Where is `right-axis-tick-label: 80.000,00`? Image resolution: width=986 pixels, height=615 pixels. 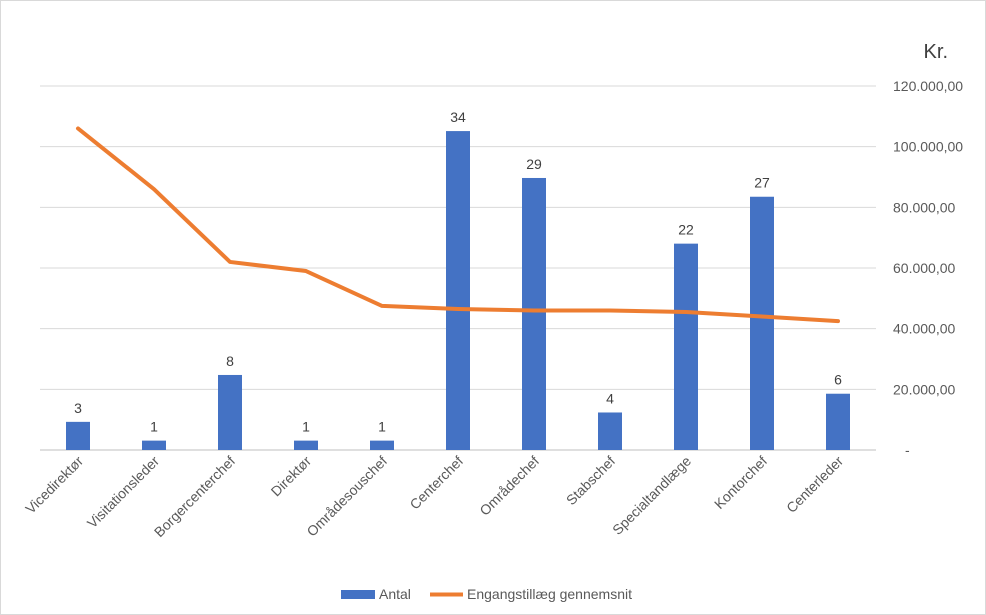
right-axis-tick-label: 80.000,00 is located at coordinates (924, 207).